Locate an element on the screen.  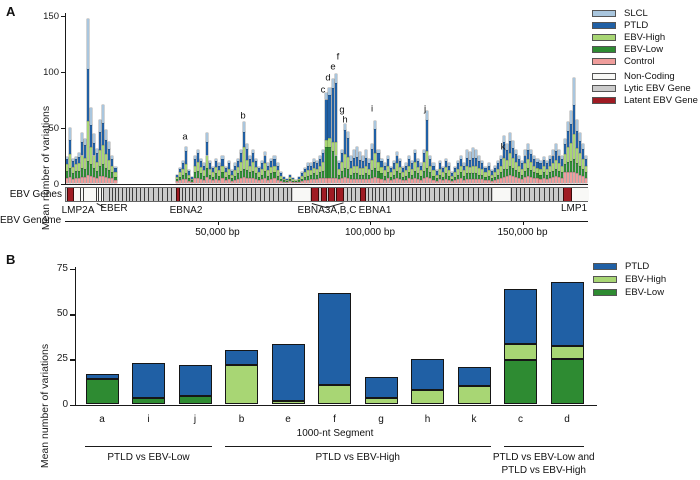
peak-label-a: a is located at coordinates (185, 137).